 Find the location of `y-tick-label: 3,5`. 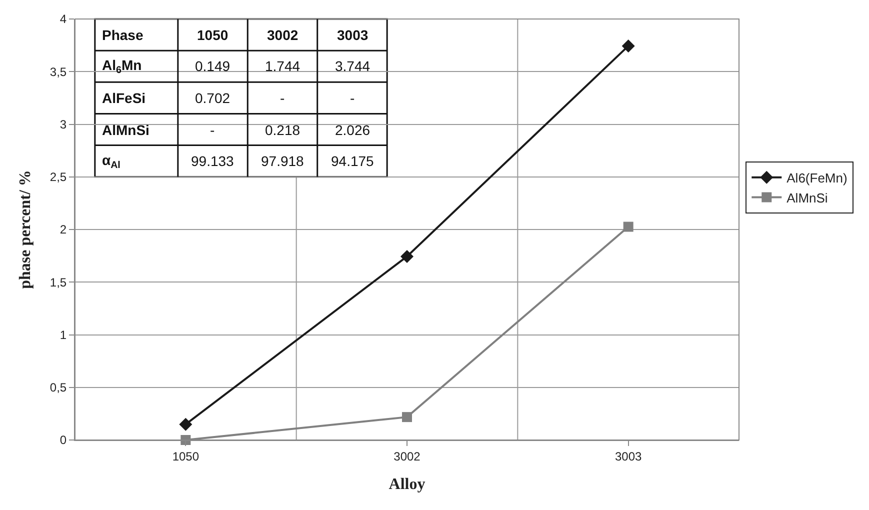

y-tick-label: 3,5 is located at coordinates (58, 71).